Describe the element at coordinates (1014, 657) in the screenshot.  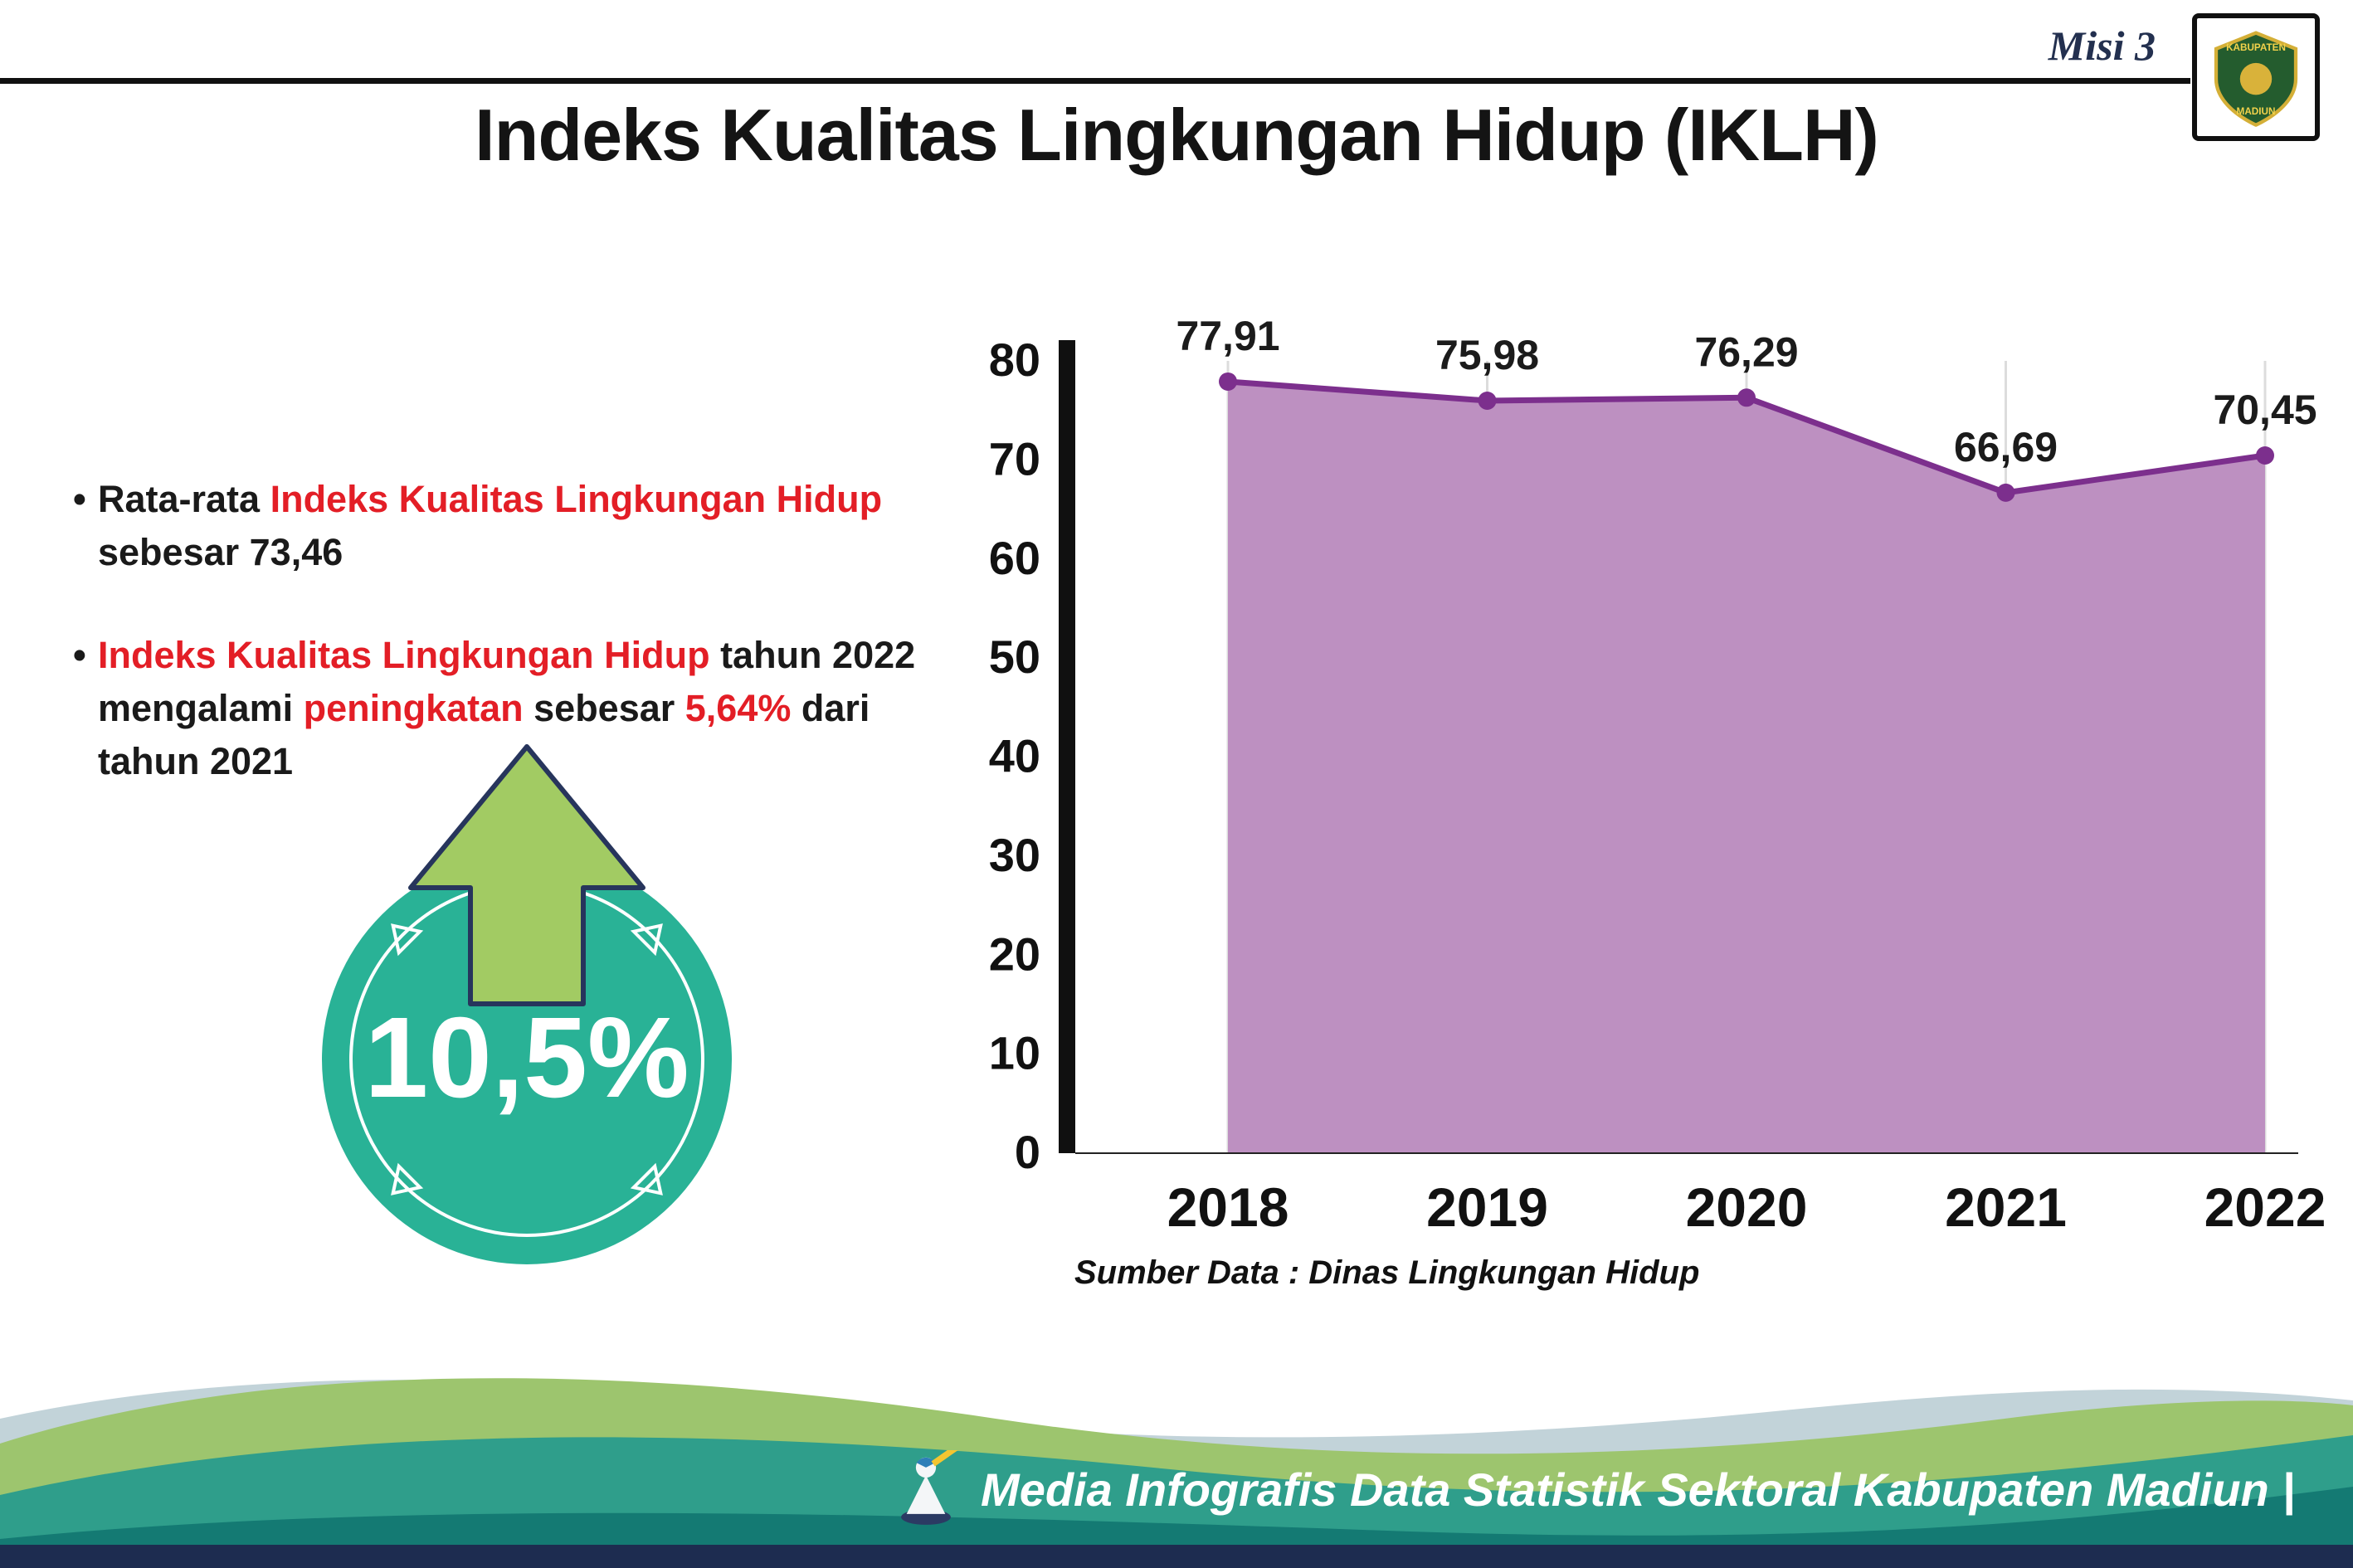
I see `y-tick-label: 50` at that location.